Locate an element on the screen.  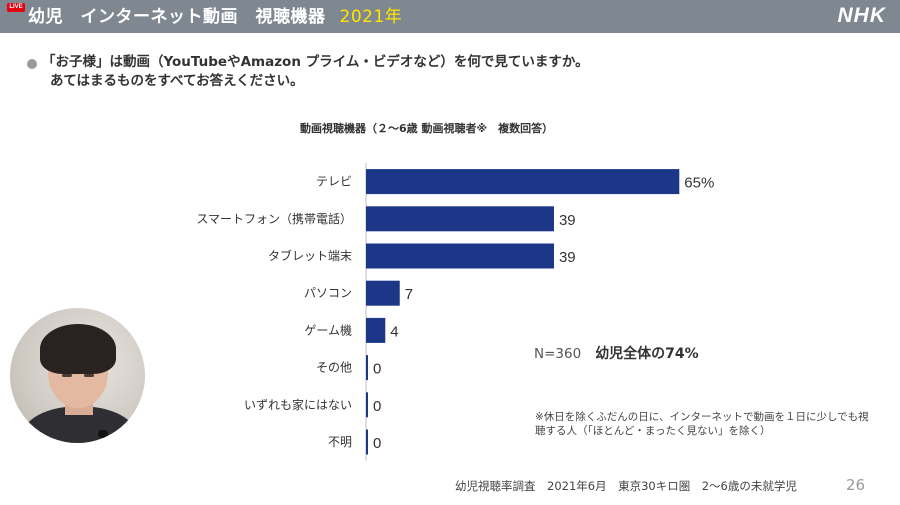
live-badge: LIVE is located at coordinates (16, 7).